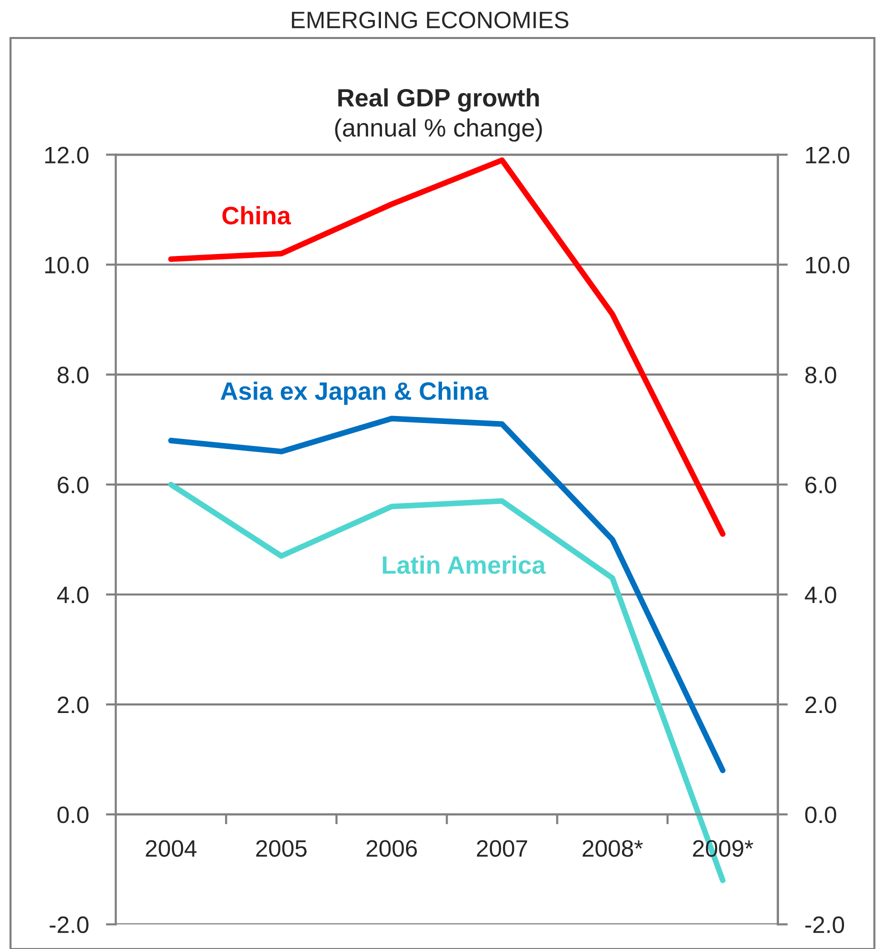 The height and width of the screenshot is (949, 877). I want to click on y2-tick-label: 2.0, so click(820, 705).